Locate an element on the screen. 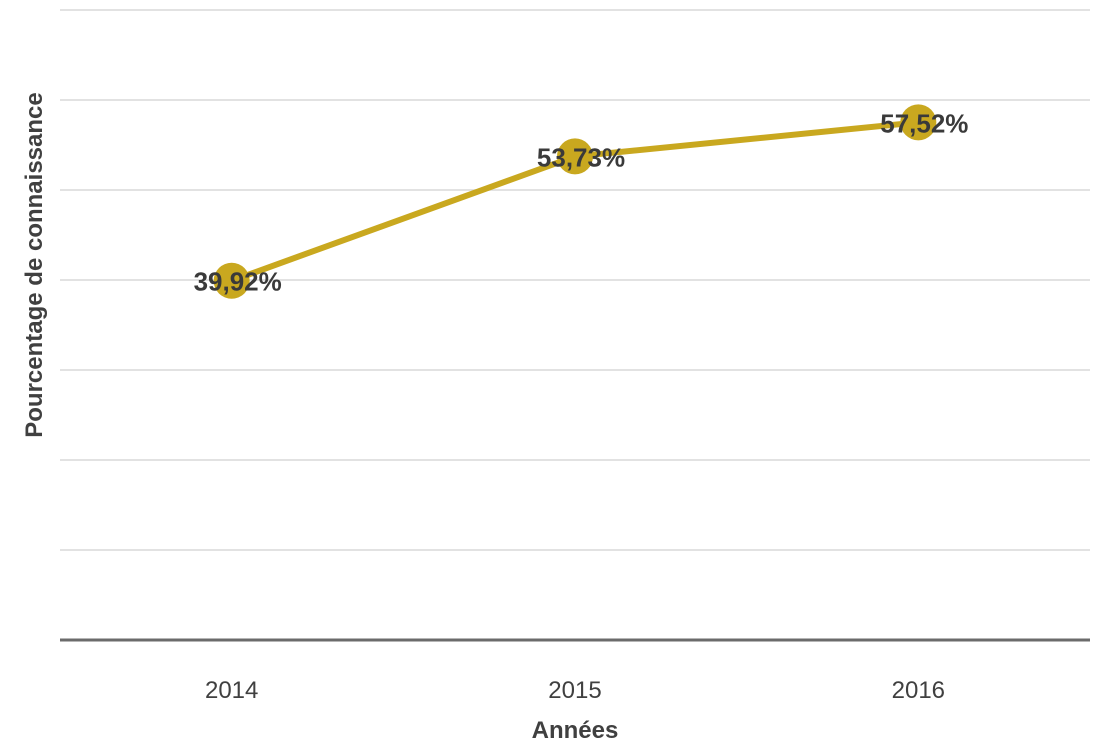 The image size is (1102, 747). data-label-2014: 39,92% is located at coordinates (238, 282).